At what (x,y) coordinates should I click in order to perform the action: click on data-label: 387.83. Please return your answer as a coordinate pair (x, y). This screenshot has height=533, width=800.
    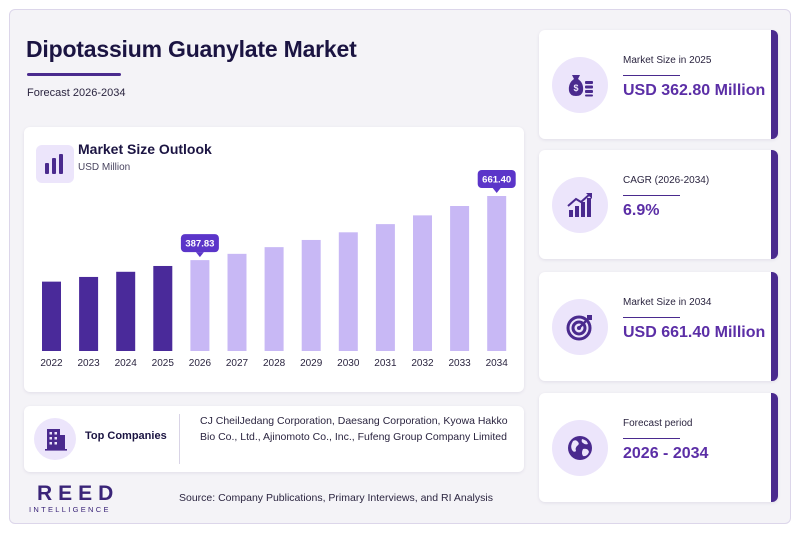
    Looking at the image, I should click on (199, 244).